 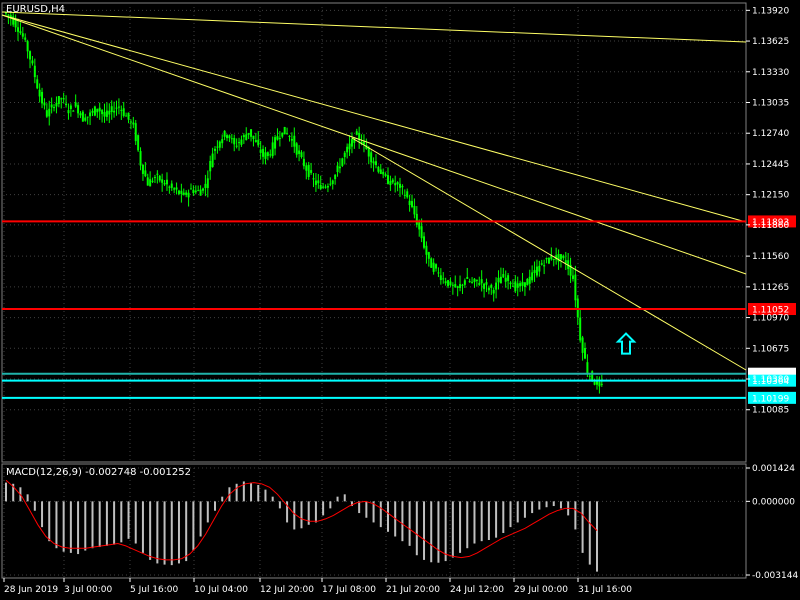 I want to click on macd-signal-line, so click(x=301, y=520).